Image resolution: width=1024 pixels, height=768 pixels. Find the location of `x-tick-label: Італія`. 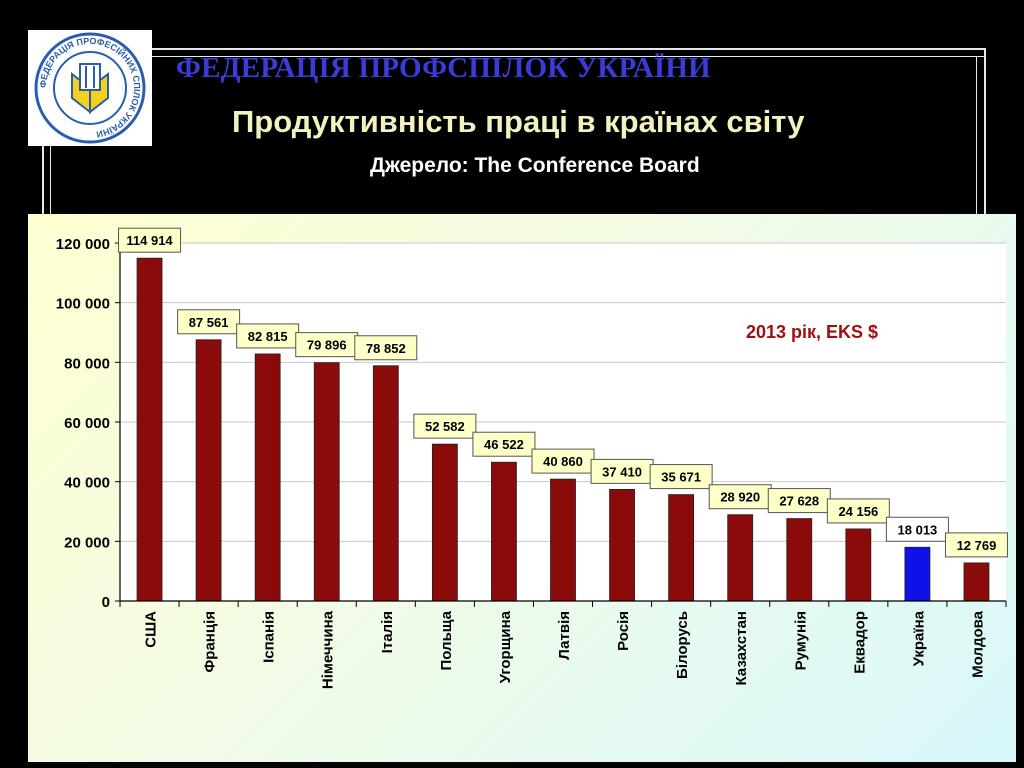

x-tick-label: Італія is located at coordinates (387, 632).